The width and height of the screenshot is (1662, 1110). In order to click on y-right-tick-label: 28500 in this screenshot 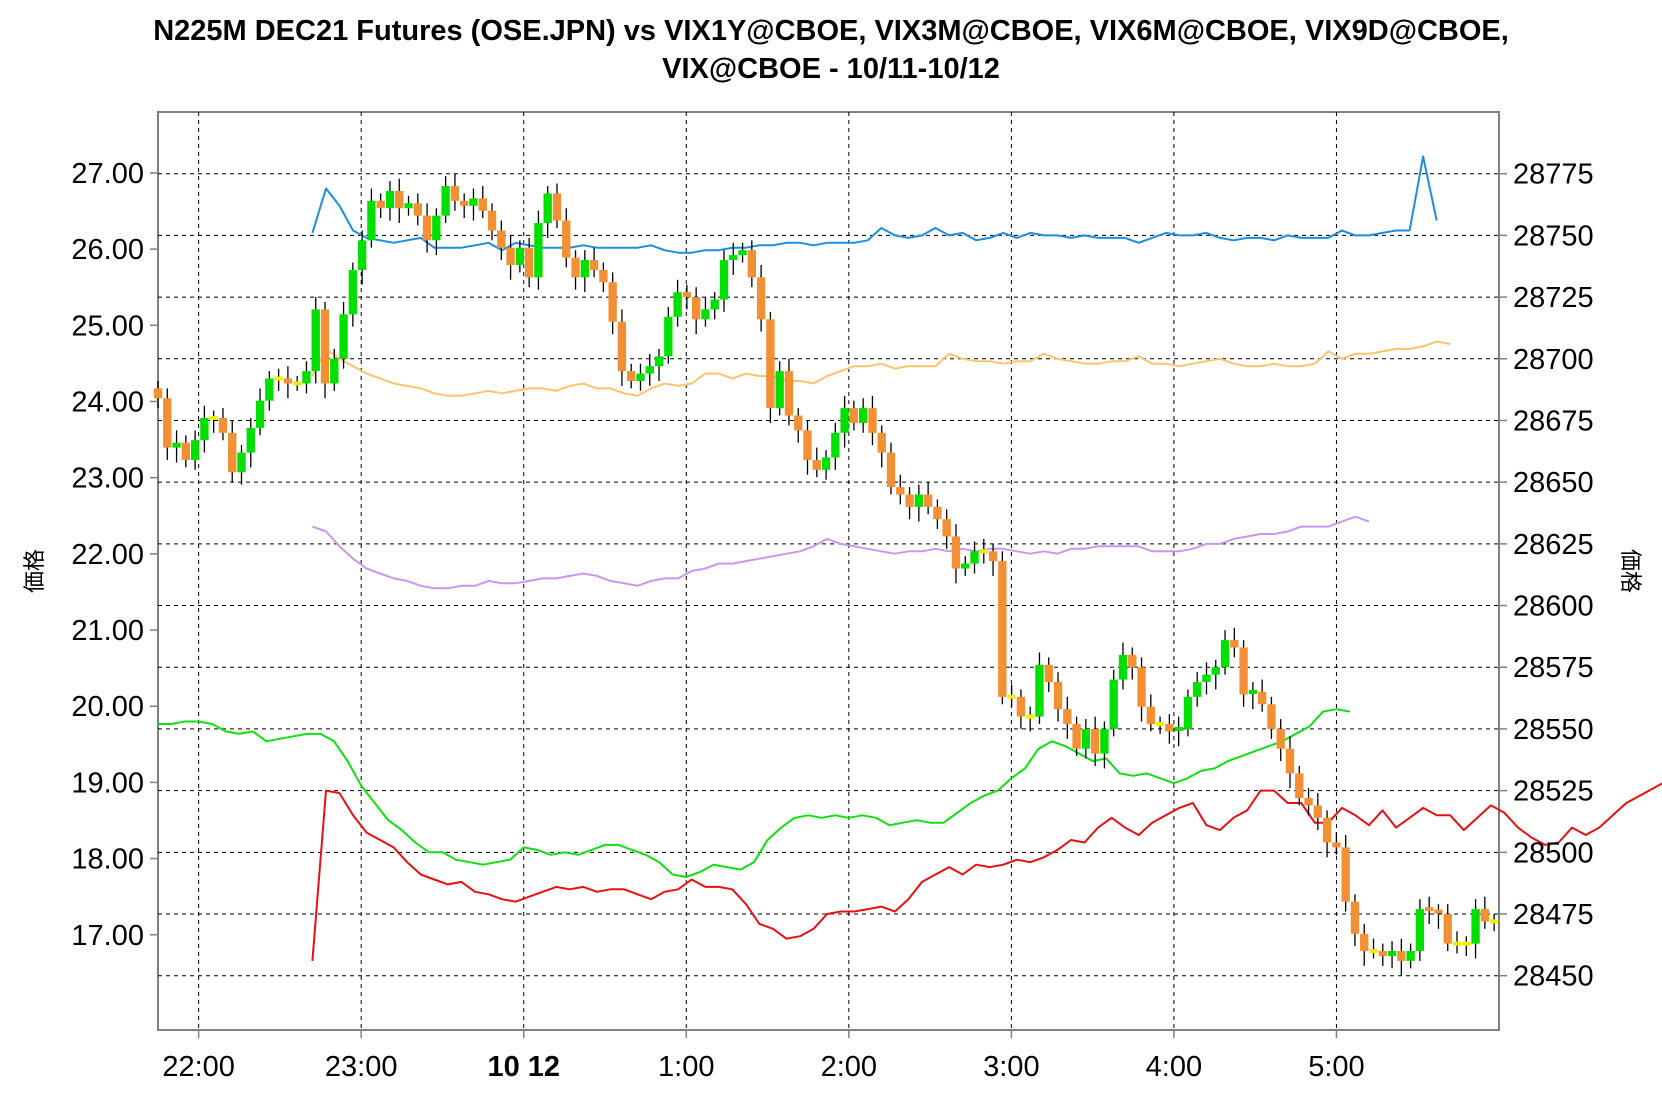, I will do `click(1553, 853)`.